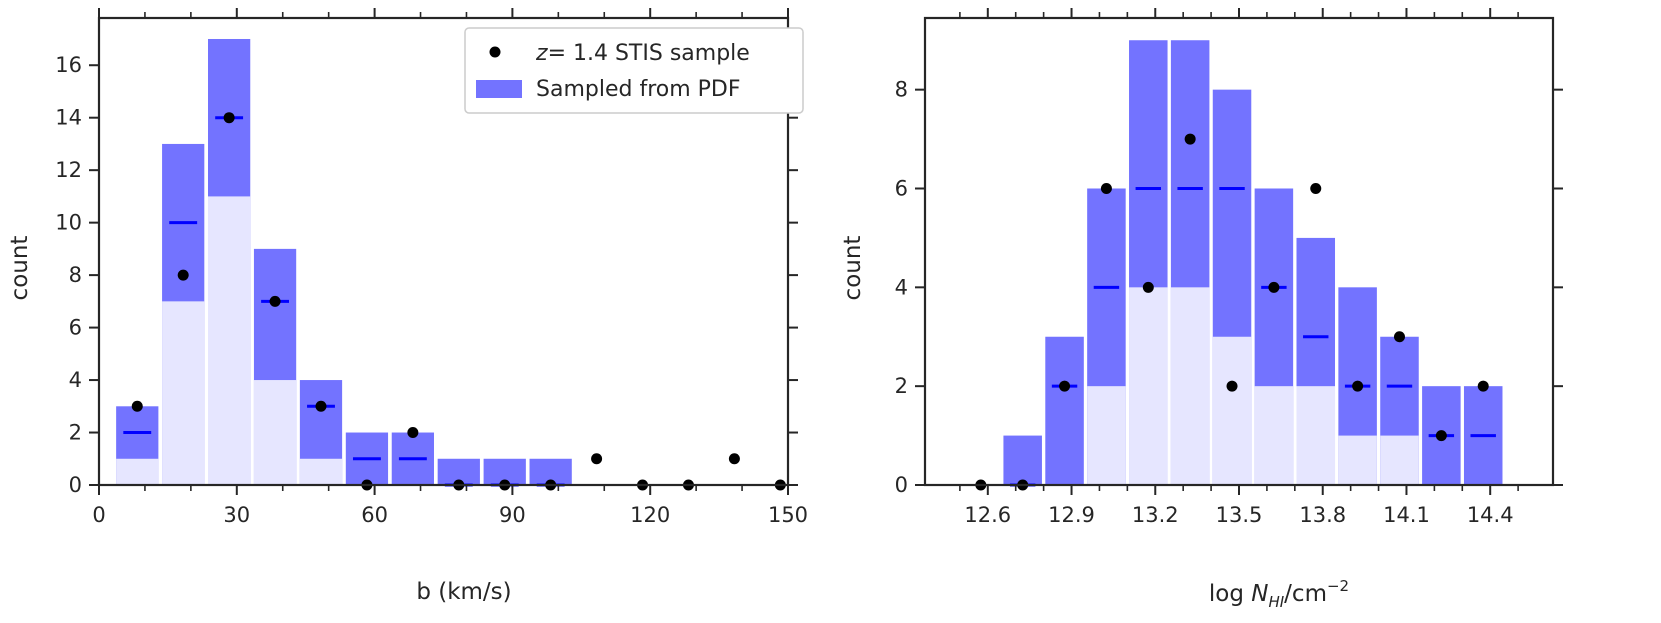 This screenshot has height=623, width=1661. Describe the element at coordinates (236, 515) in the screenshot. I see `x-tick-label: 30` at that location.